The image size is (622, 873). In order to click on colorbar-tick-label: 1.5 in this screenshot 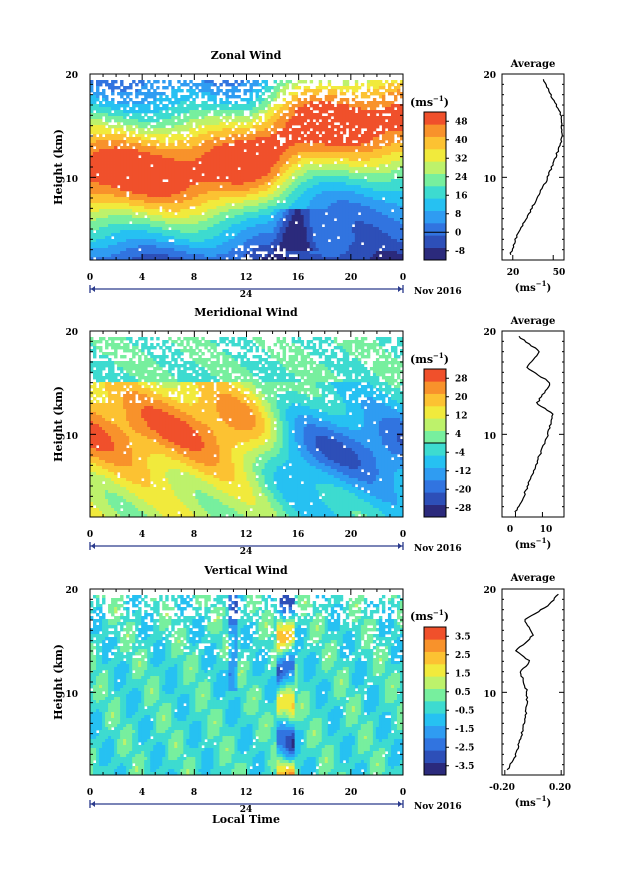, I will do `click(463, 674)`.